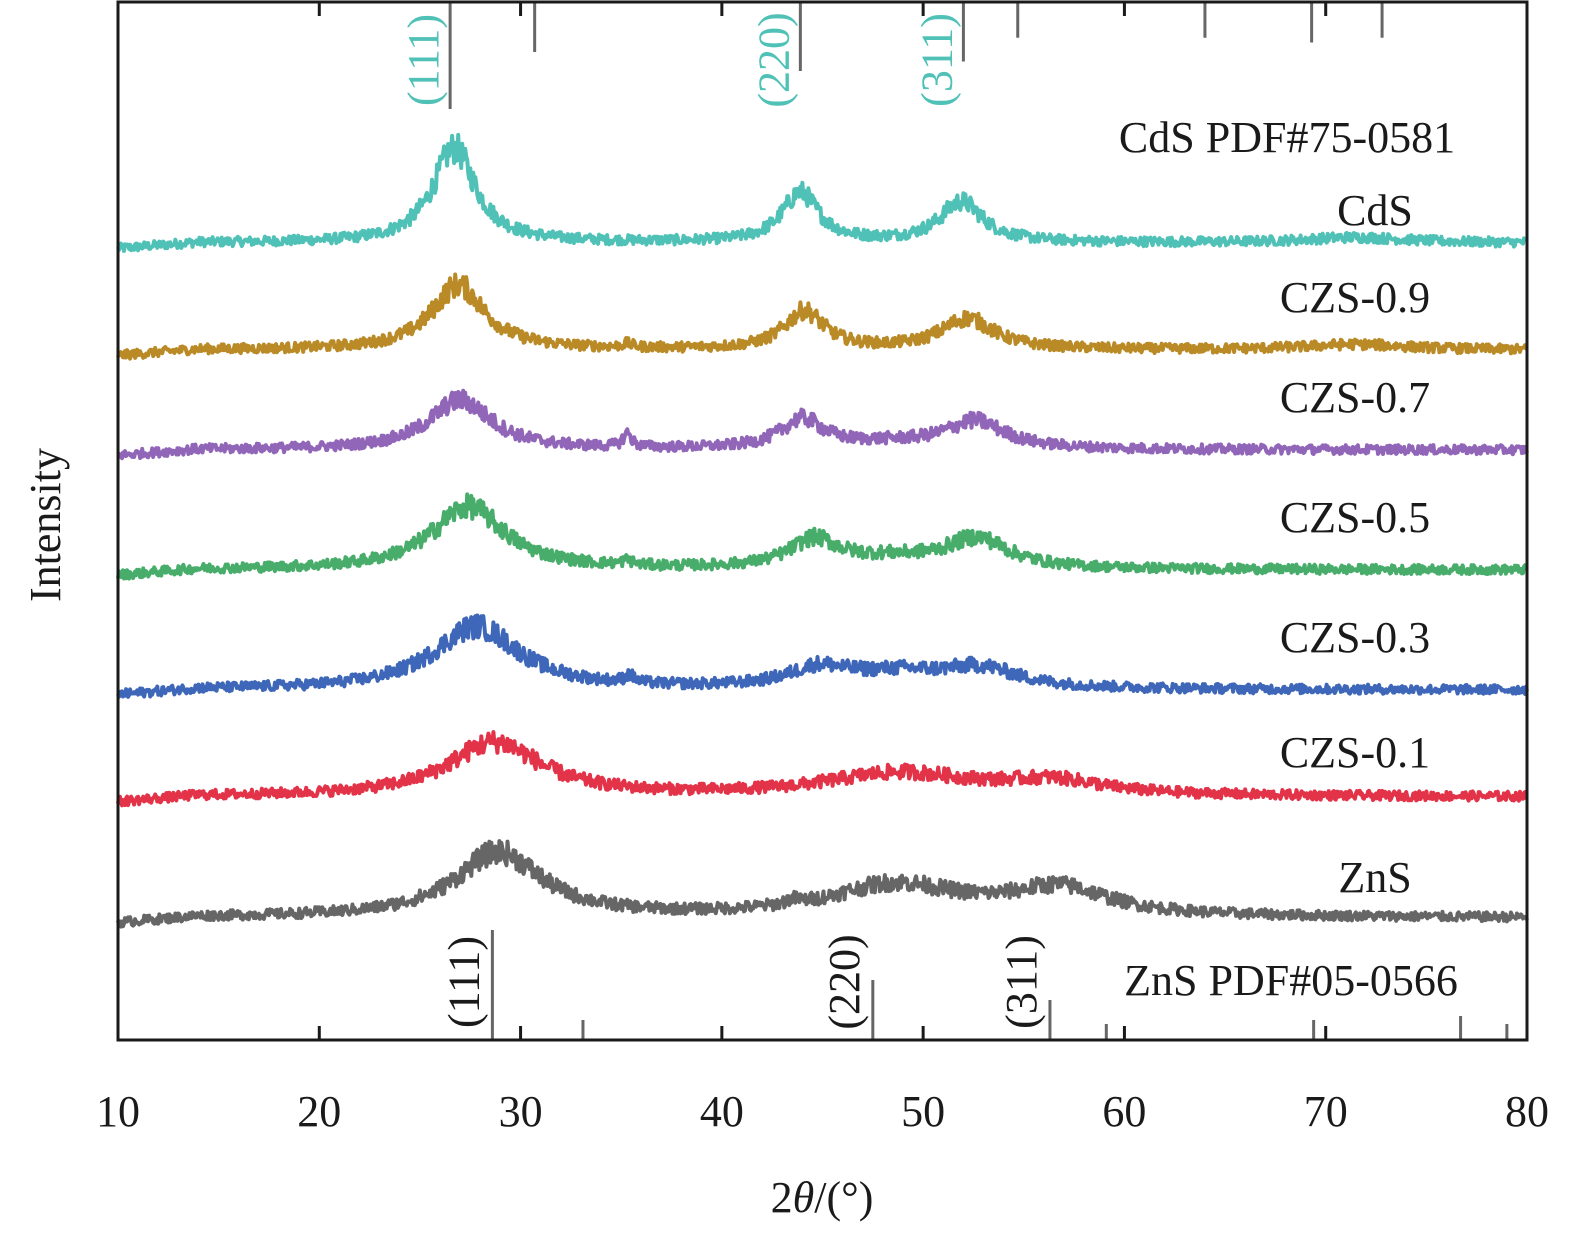 The image size is (1575, 1239). I want to click on series-label: CZS-0.1, so click(1355, 752).